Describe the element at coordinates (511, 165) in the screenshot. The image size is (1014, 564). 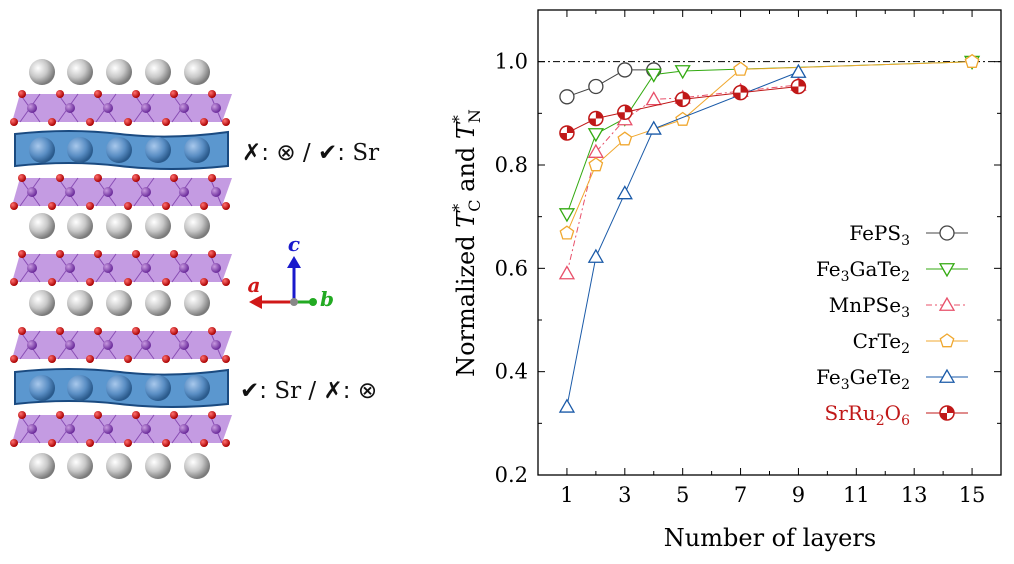
I see `y-tick-label: 0.8` at that location.